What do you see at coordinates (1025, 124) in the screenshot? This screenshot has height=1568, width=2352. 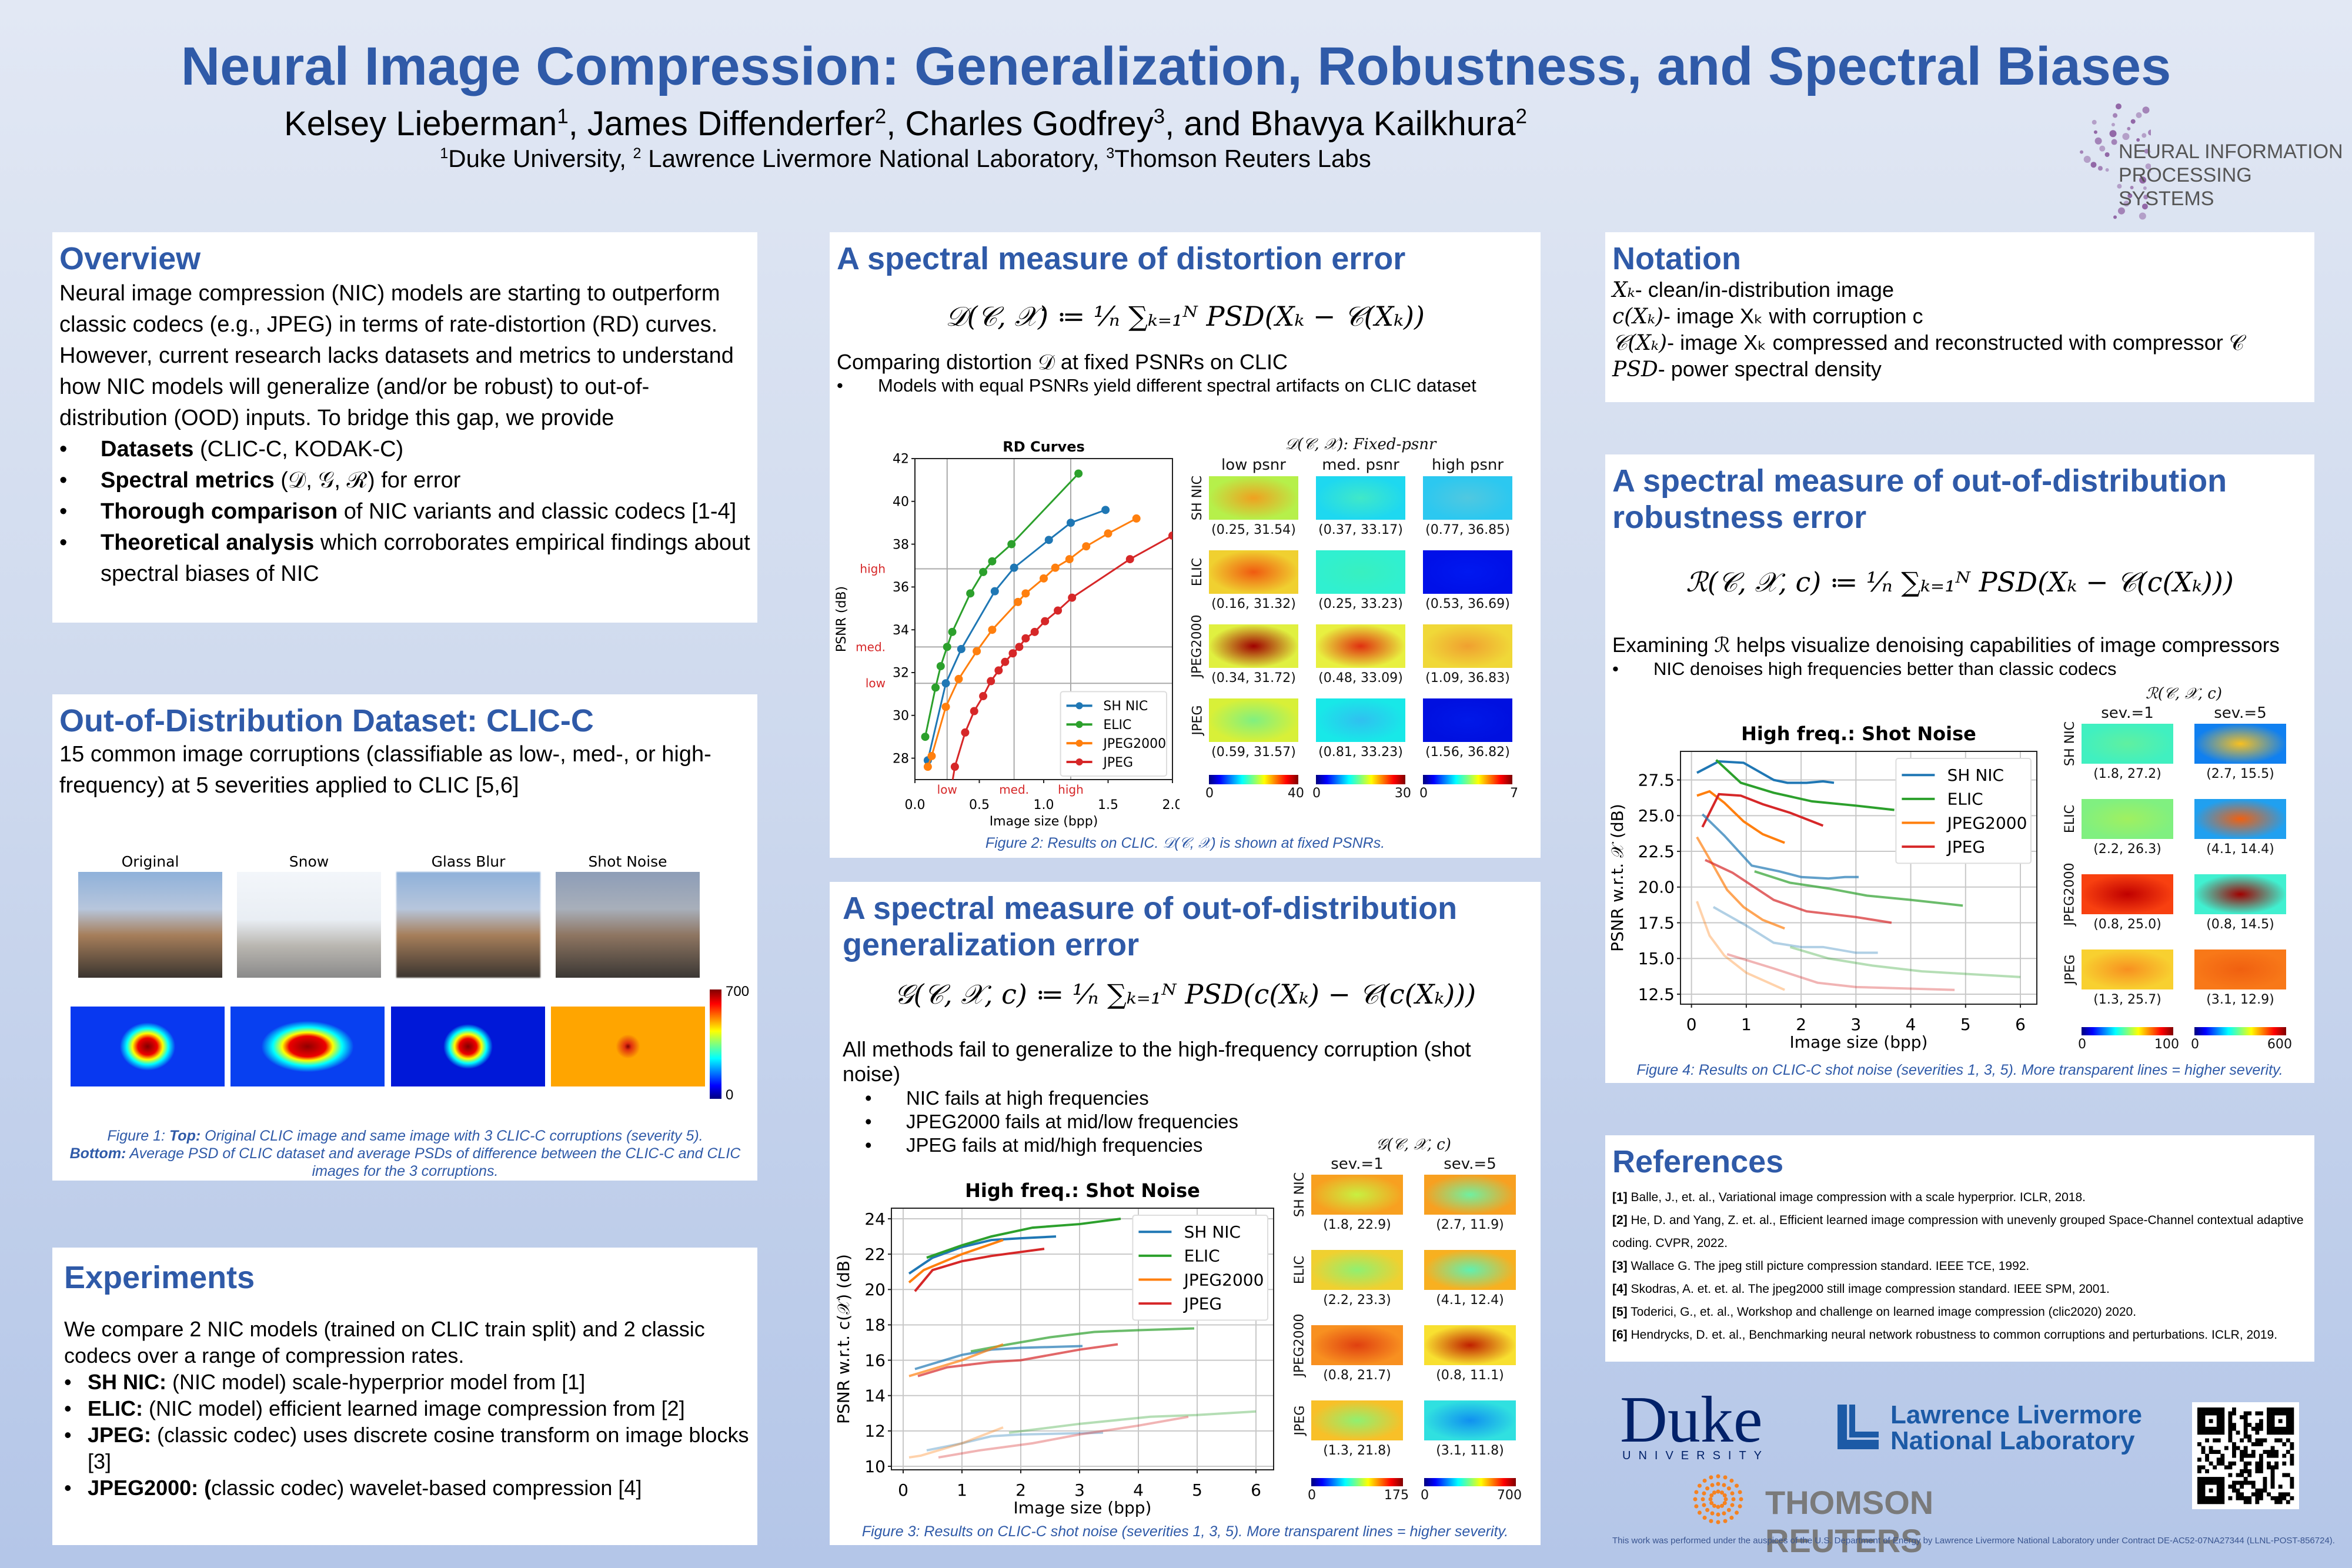 I see `author: , Charles Godfrey3` at bounding box center [1025, 124].